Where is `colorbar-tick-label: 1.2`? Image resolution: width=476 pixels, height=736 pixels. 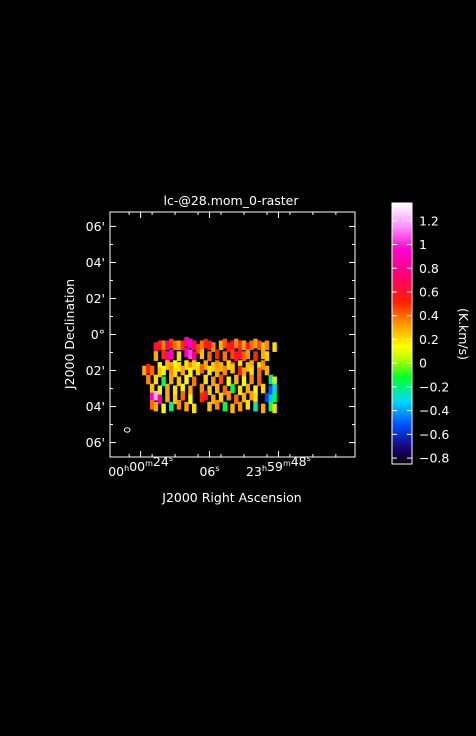
colorbar-tick-label: 1.2 is located at coordinates (429, 220).